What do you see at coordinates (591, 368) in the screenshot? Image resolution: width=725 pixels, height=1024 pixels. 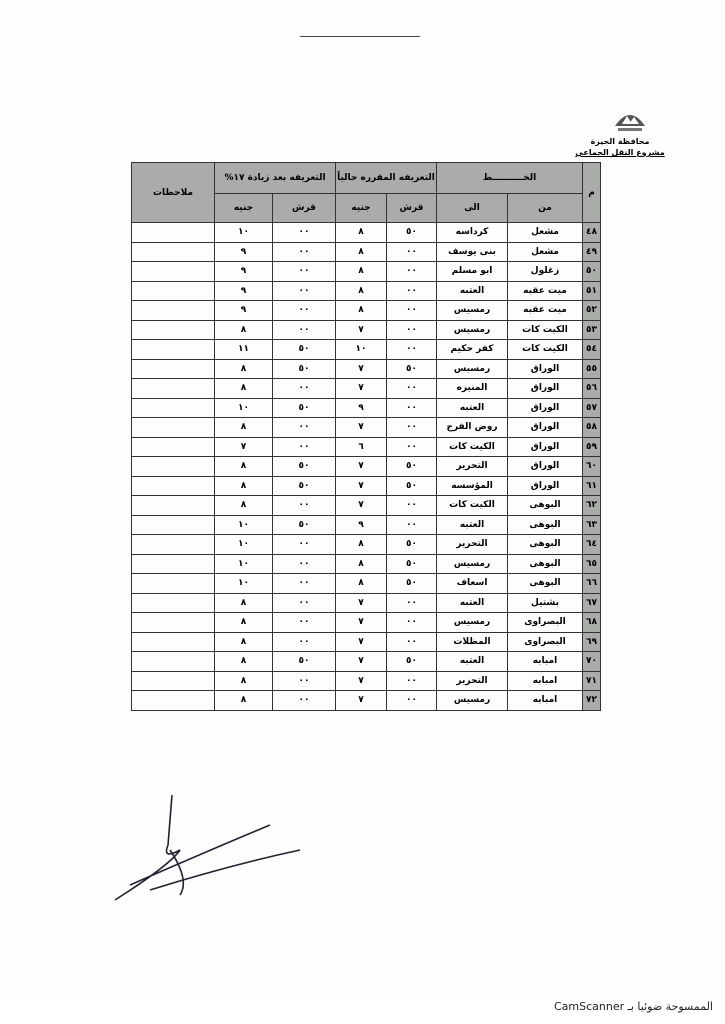 I see `row-number: ٥٥` at bounding box center [591, 368].